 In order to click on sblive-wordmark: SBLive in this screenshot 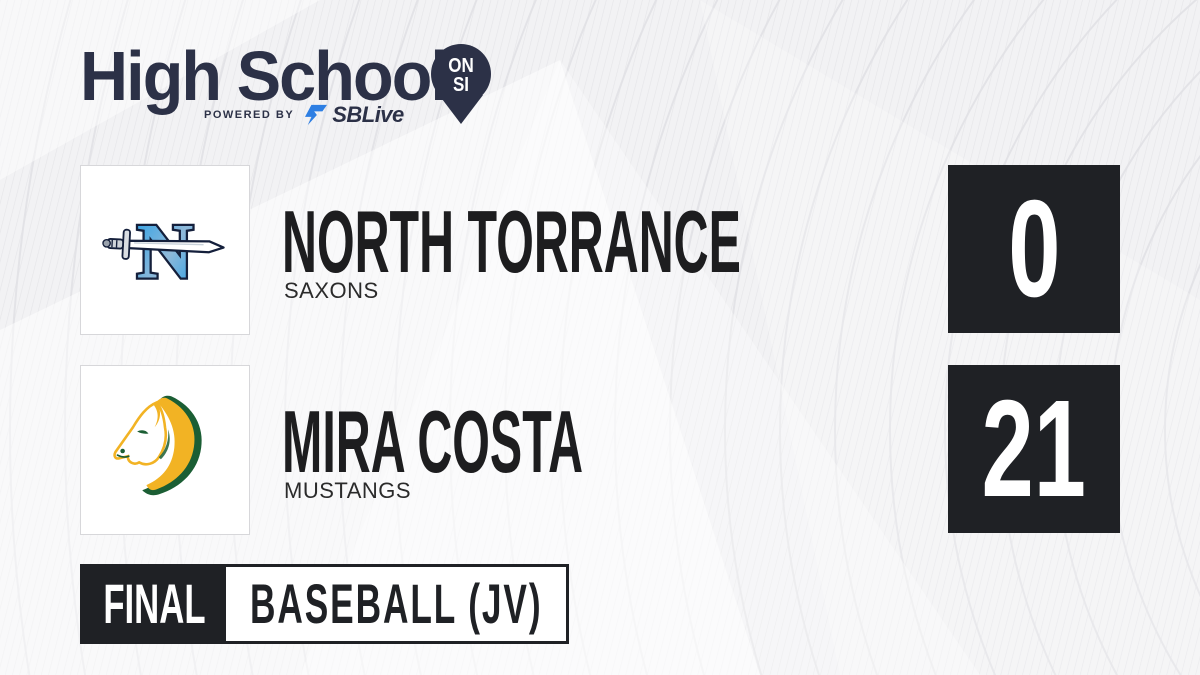, I will do `click(368, 114)`.